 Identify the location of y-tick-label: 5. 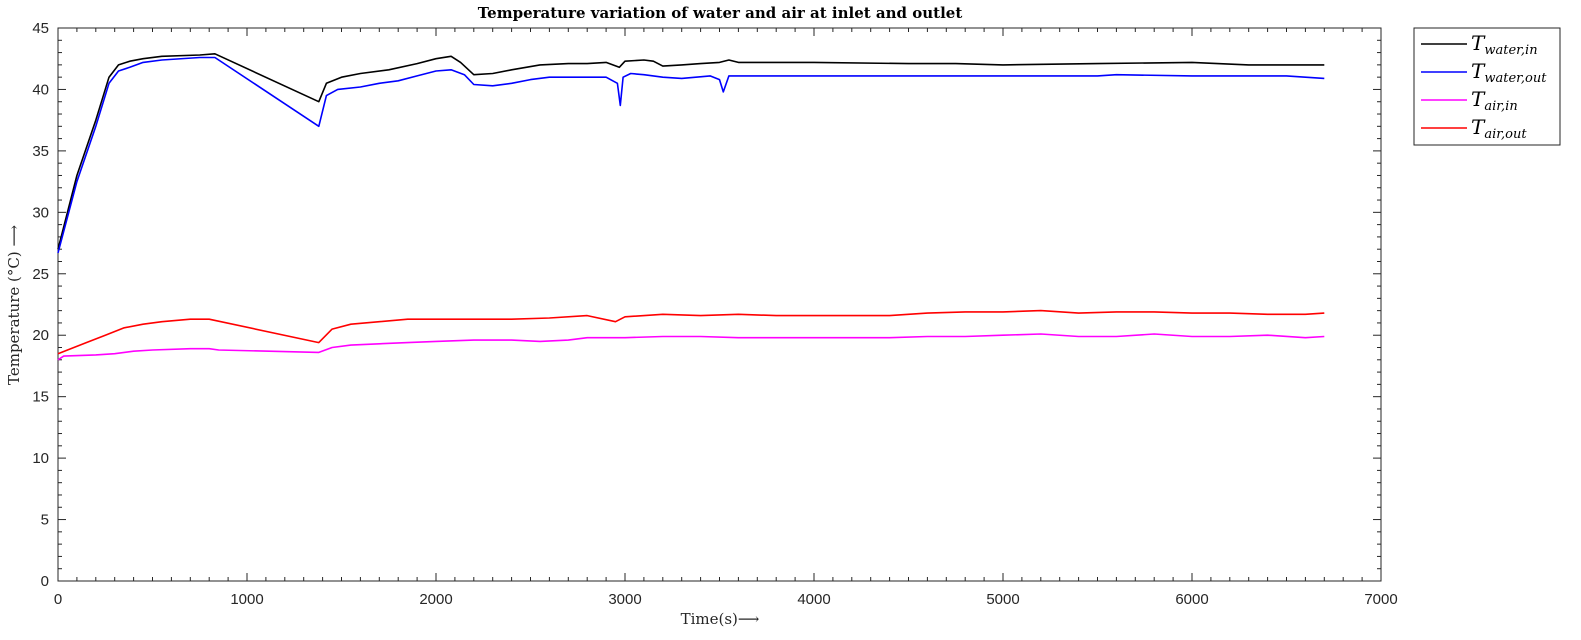
(45, 520).